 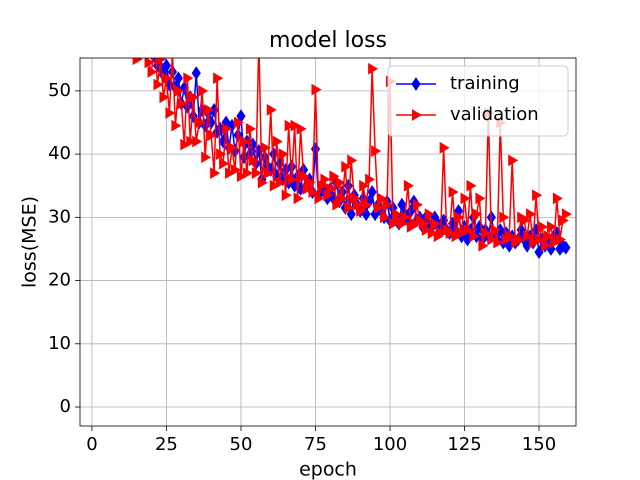 I want to click on x-tick-label: 0, so click(x=91, y=444).